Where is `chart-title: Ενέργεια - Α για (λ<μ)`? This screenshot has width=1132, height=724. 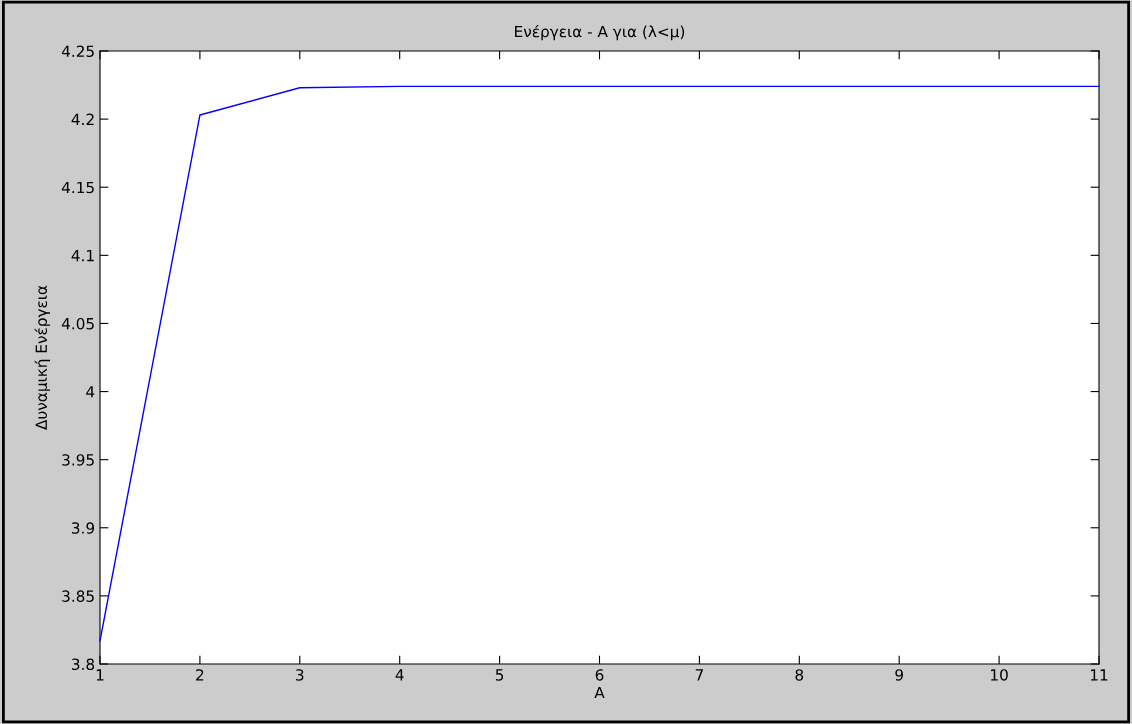 chart-title: Ενέργεια - Α για (λ<μ) is located at coordinates (600, 32).